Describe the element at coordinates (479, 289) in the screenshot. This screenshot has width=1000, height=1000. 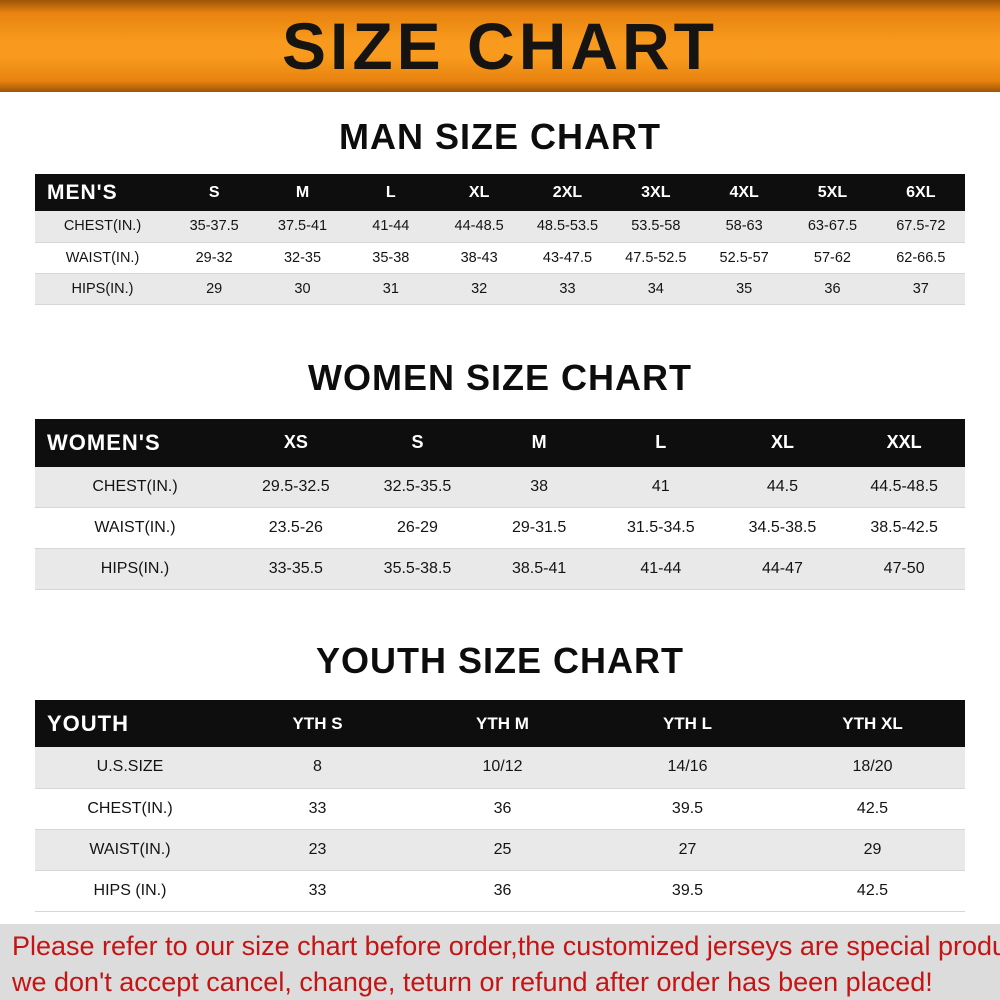
I see `value-cell: 32` at that location.